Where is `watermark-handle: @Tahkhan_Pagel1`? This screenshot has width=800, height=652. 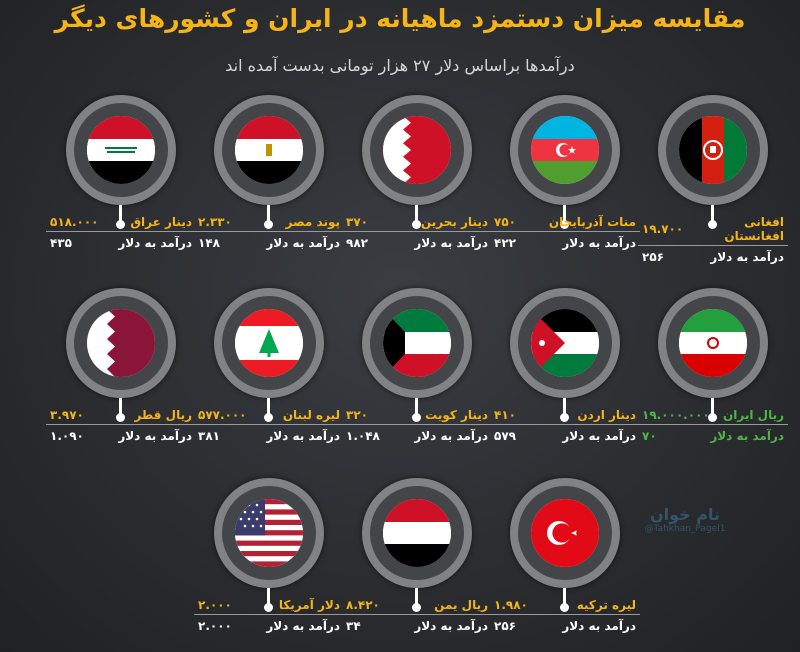 watermark-handle: @Tahkhan_Pagel1 is located at coordinates (685, 529).